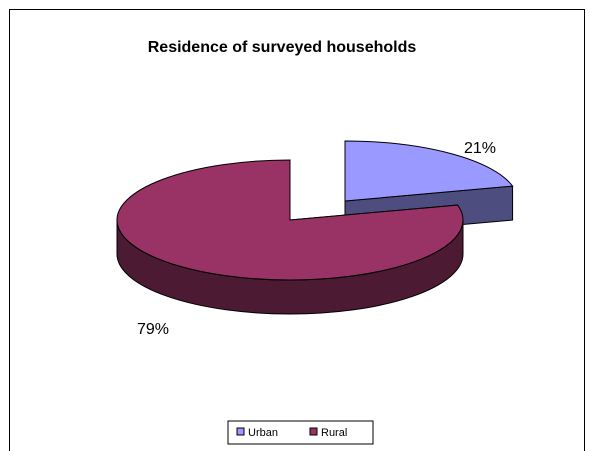  Describe the element at coordinates (263, 433) in the screenshot. I see `legend-label-urban: Urban` at that location.